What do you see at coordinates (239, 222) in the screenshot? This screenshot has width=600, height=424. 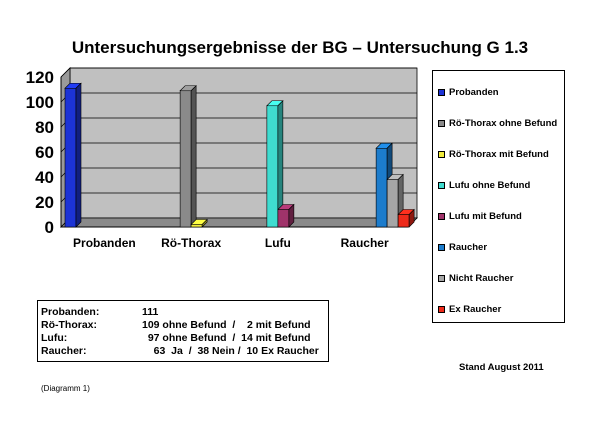 I see `plot-floor` at bounding box center [239, 222].